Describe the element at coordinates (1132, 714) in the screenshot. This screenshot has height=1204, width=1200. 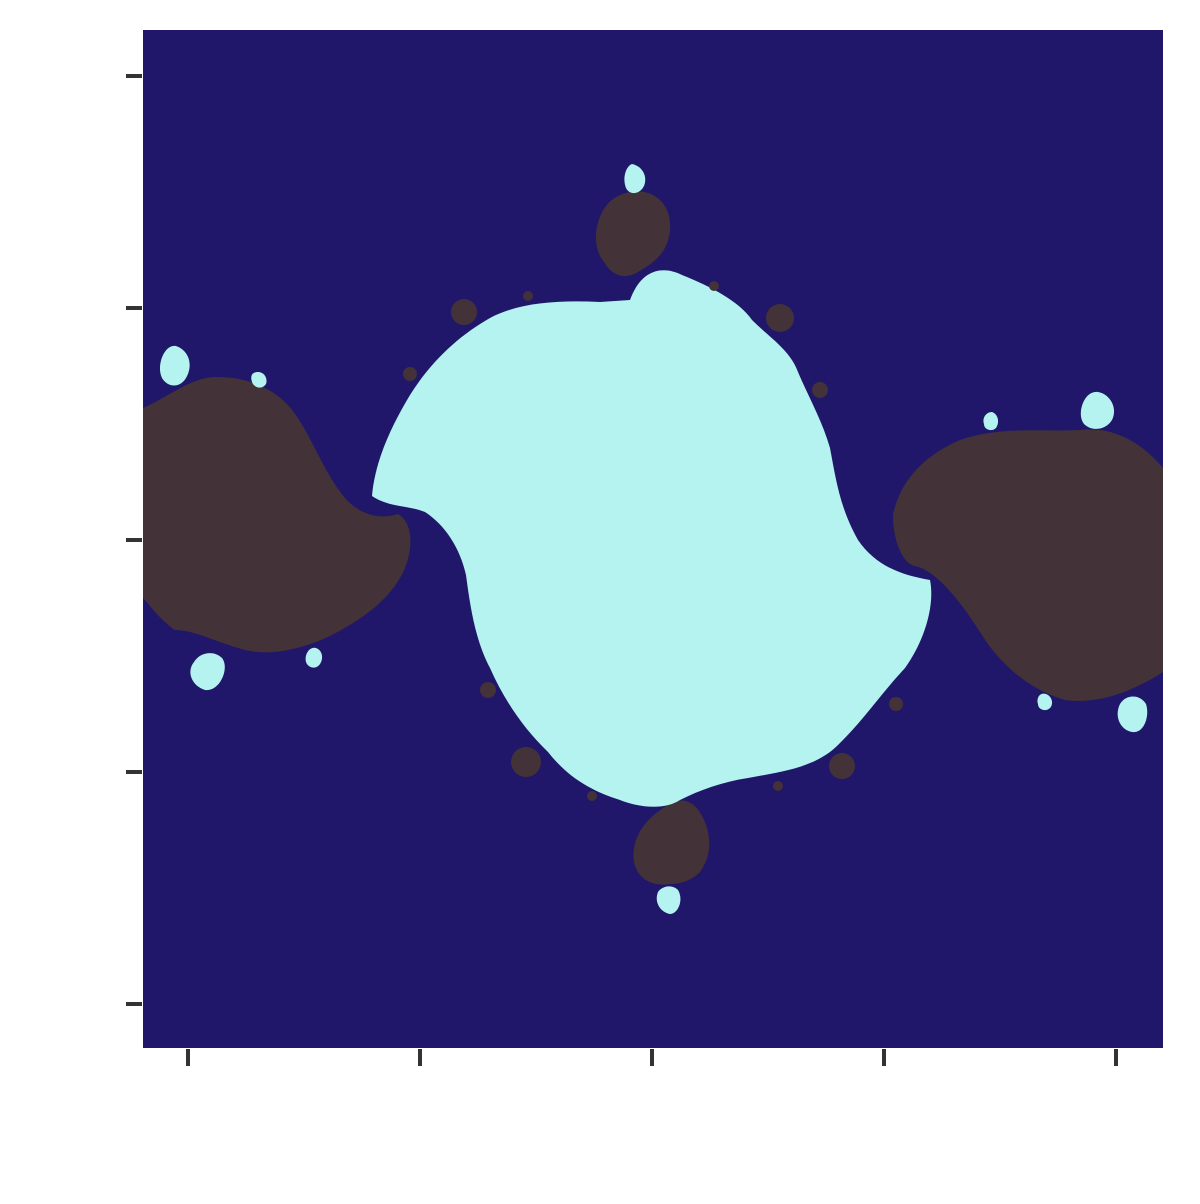
I see `cyan-satellite-right-bottom` at that location.